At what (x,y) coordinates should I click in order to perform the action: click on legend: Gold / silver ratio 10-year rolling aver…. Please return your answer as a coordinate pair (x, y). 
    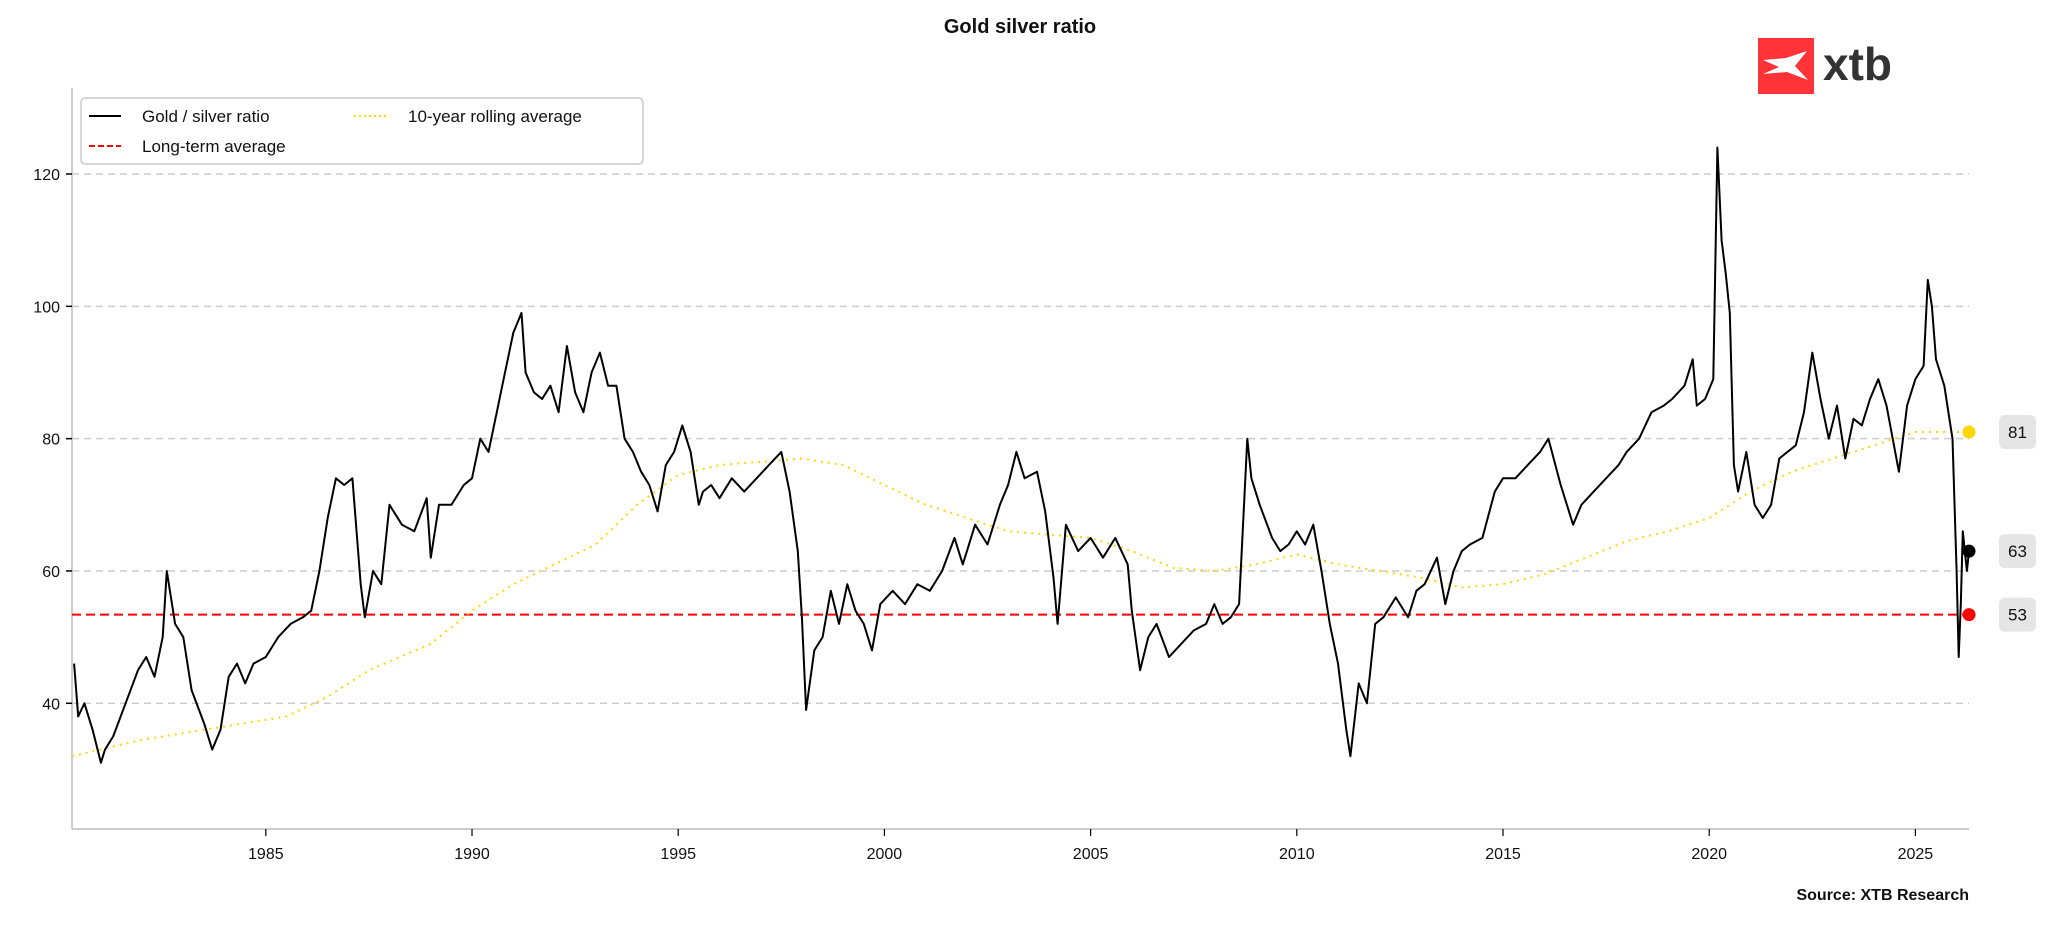
    Looking at the image, I should click on (362, 131).